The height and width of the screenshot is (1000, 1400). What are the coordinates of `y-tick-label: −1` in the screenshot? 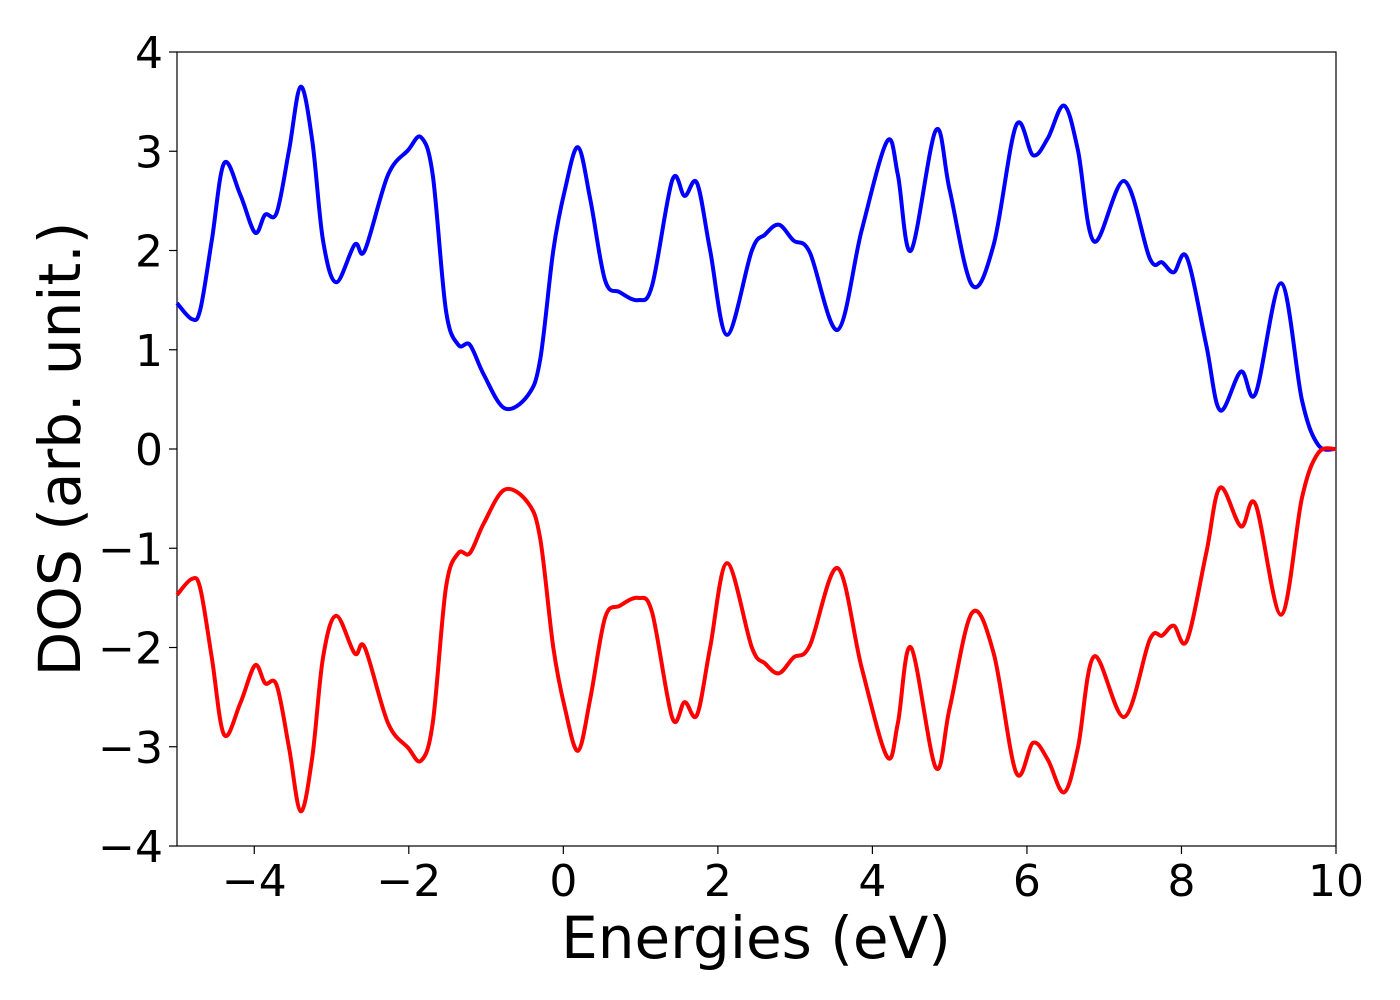 It's located at (130, 549).